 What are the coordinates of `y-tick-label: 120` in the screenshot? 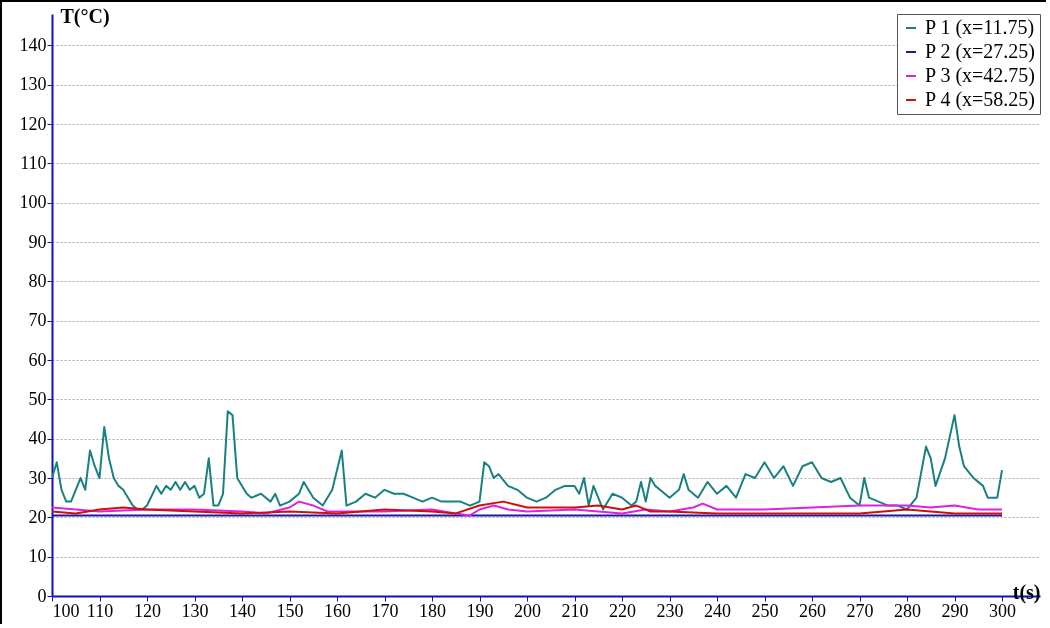 It's located at (33, 123).